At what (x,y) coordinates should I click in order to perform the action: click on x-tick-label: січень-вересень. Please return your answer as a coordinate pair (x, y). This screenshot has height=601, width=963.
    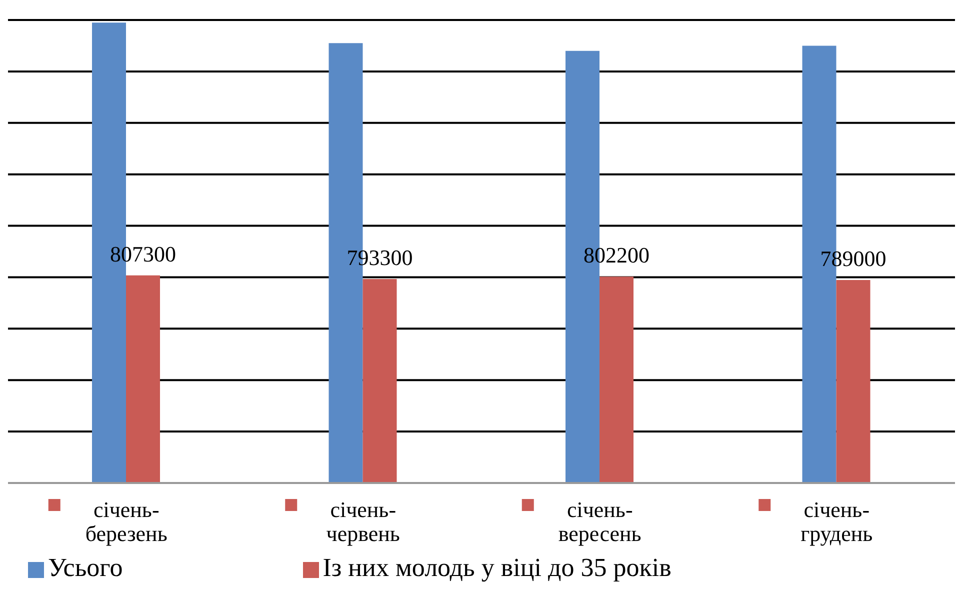
    Looking at the image, I should click on (600, 521).